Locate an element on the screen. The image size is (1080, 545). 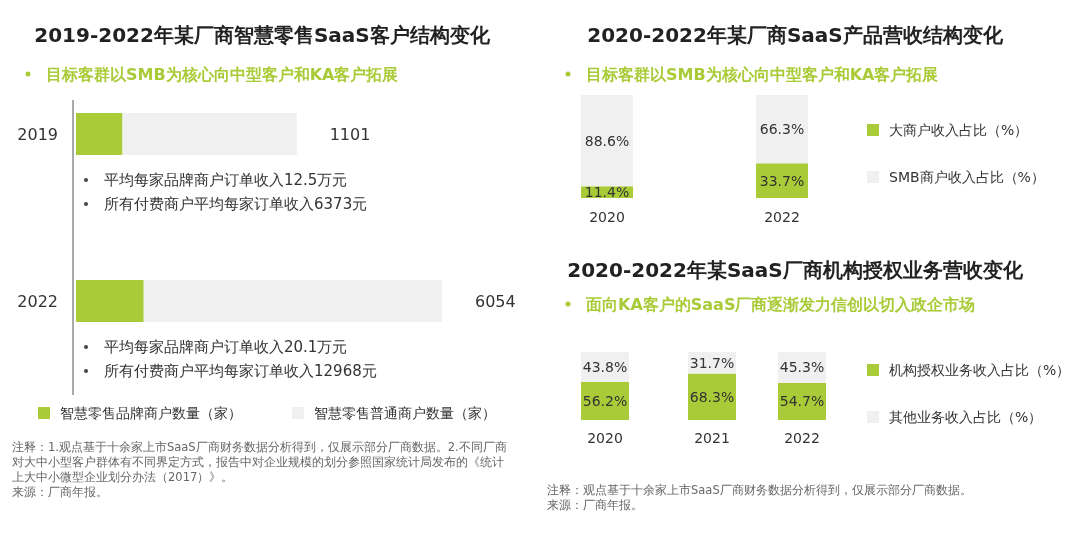
x-tick-label: 2021 is located at coordinates (712, 438).